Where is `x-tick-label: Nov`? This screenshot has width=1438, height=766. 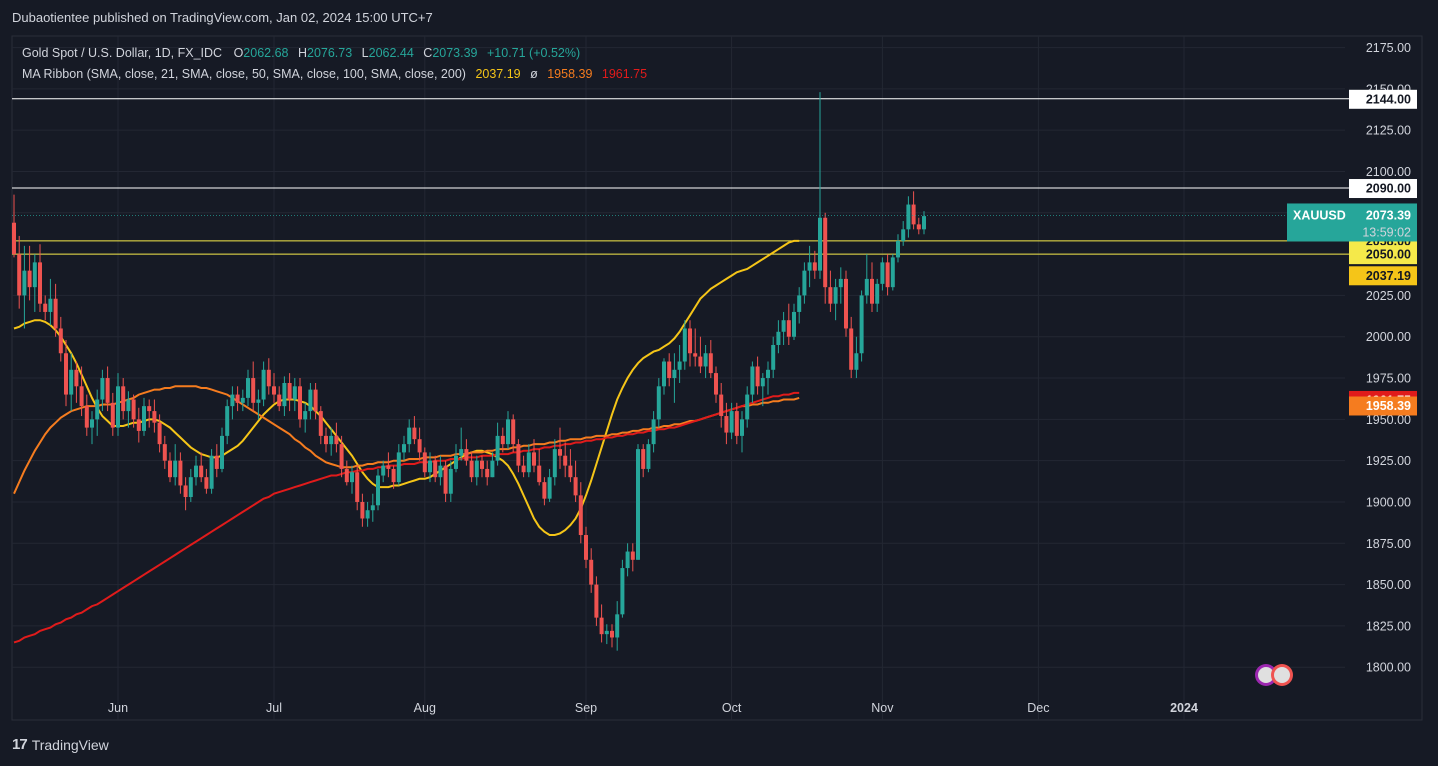
x-tick-label: Nov is located at coordinates (882, 708).